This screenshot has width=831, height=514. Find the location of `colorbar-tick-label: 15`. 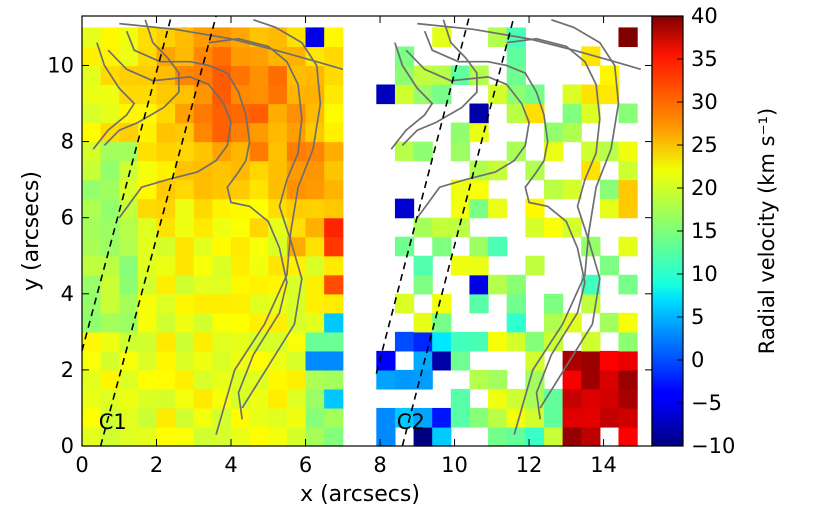

colorbar-tick-label: 15 is located at coordinates (704, 231).